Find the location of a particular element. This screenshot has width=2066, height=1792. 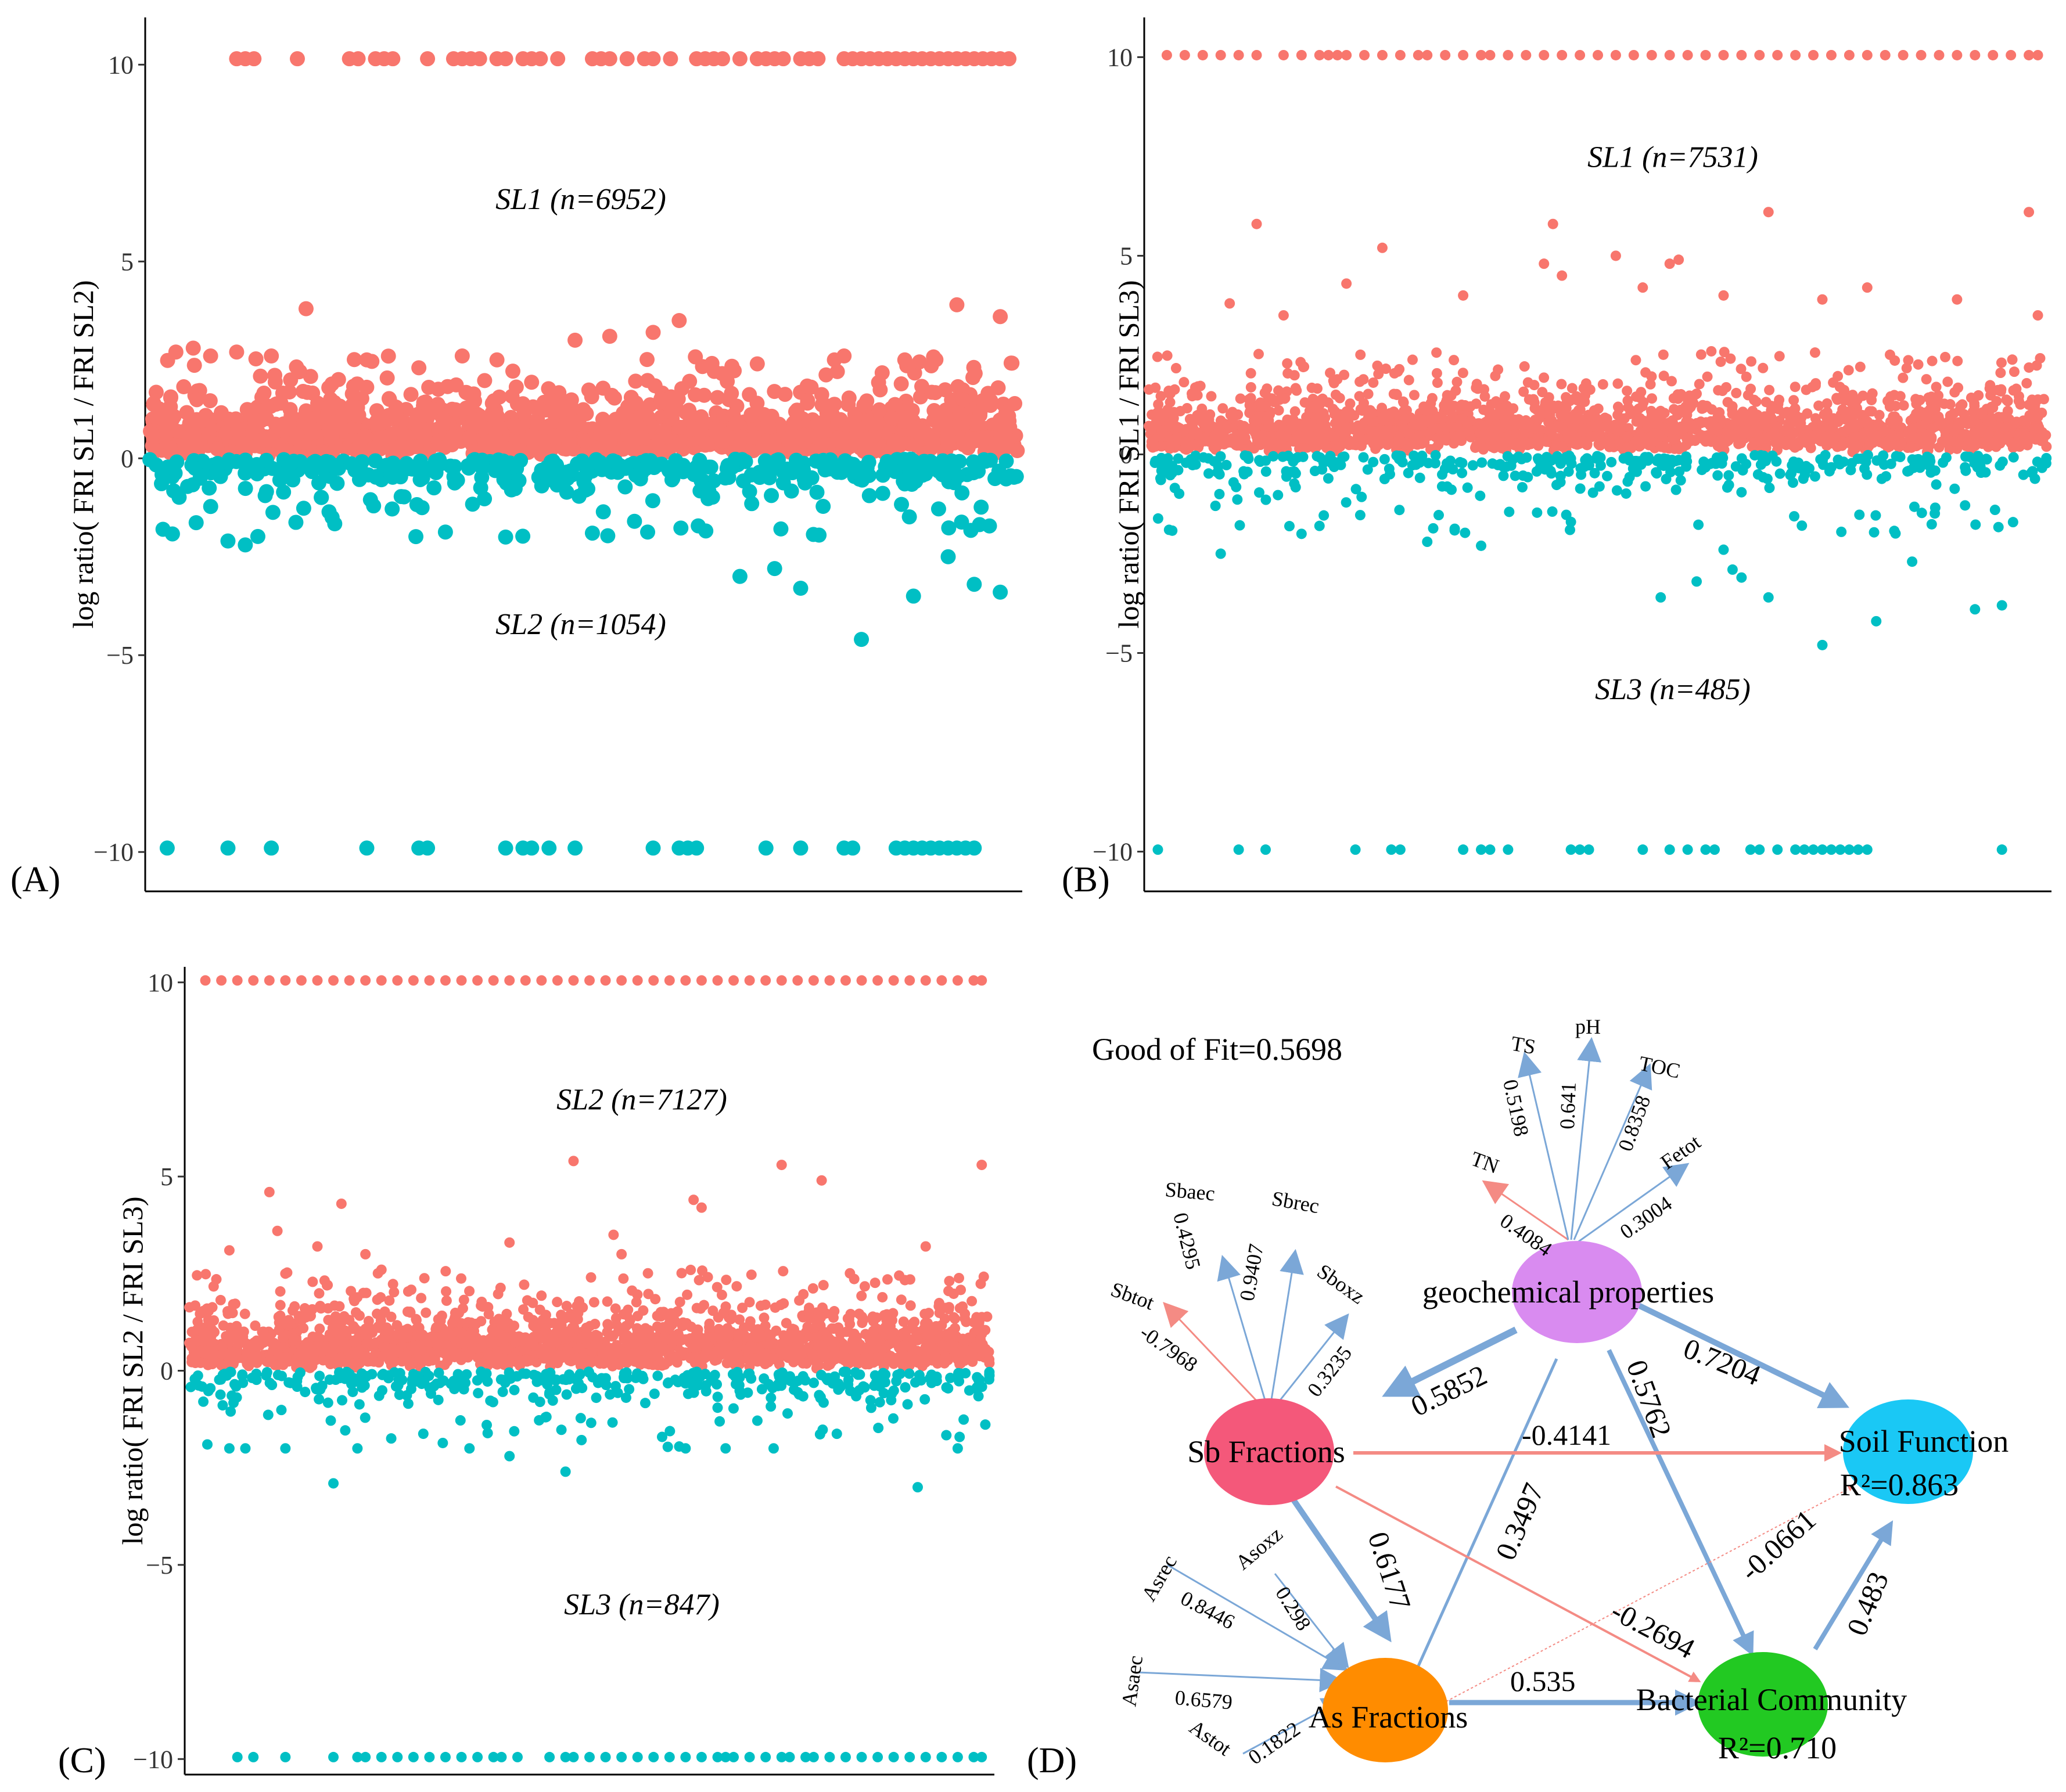

y-tick-label: 0 is located at coordinates (166, 1371).